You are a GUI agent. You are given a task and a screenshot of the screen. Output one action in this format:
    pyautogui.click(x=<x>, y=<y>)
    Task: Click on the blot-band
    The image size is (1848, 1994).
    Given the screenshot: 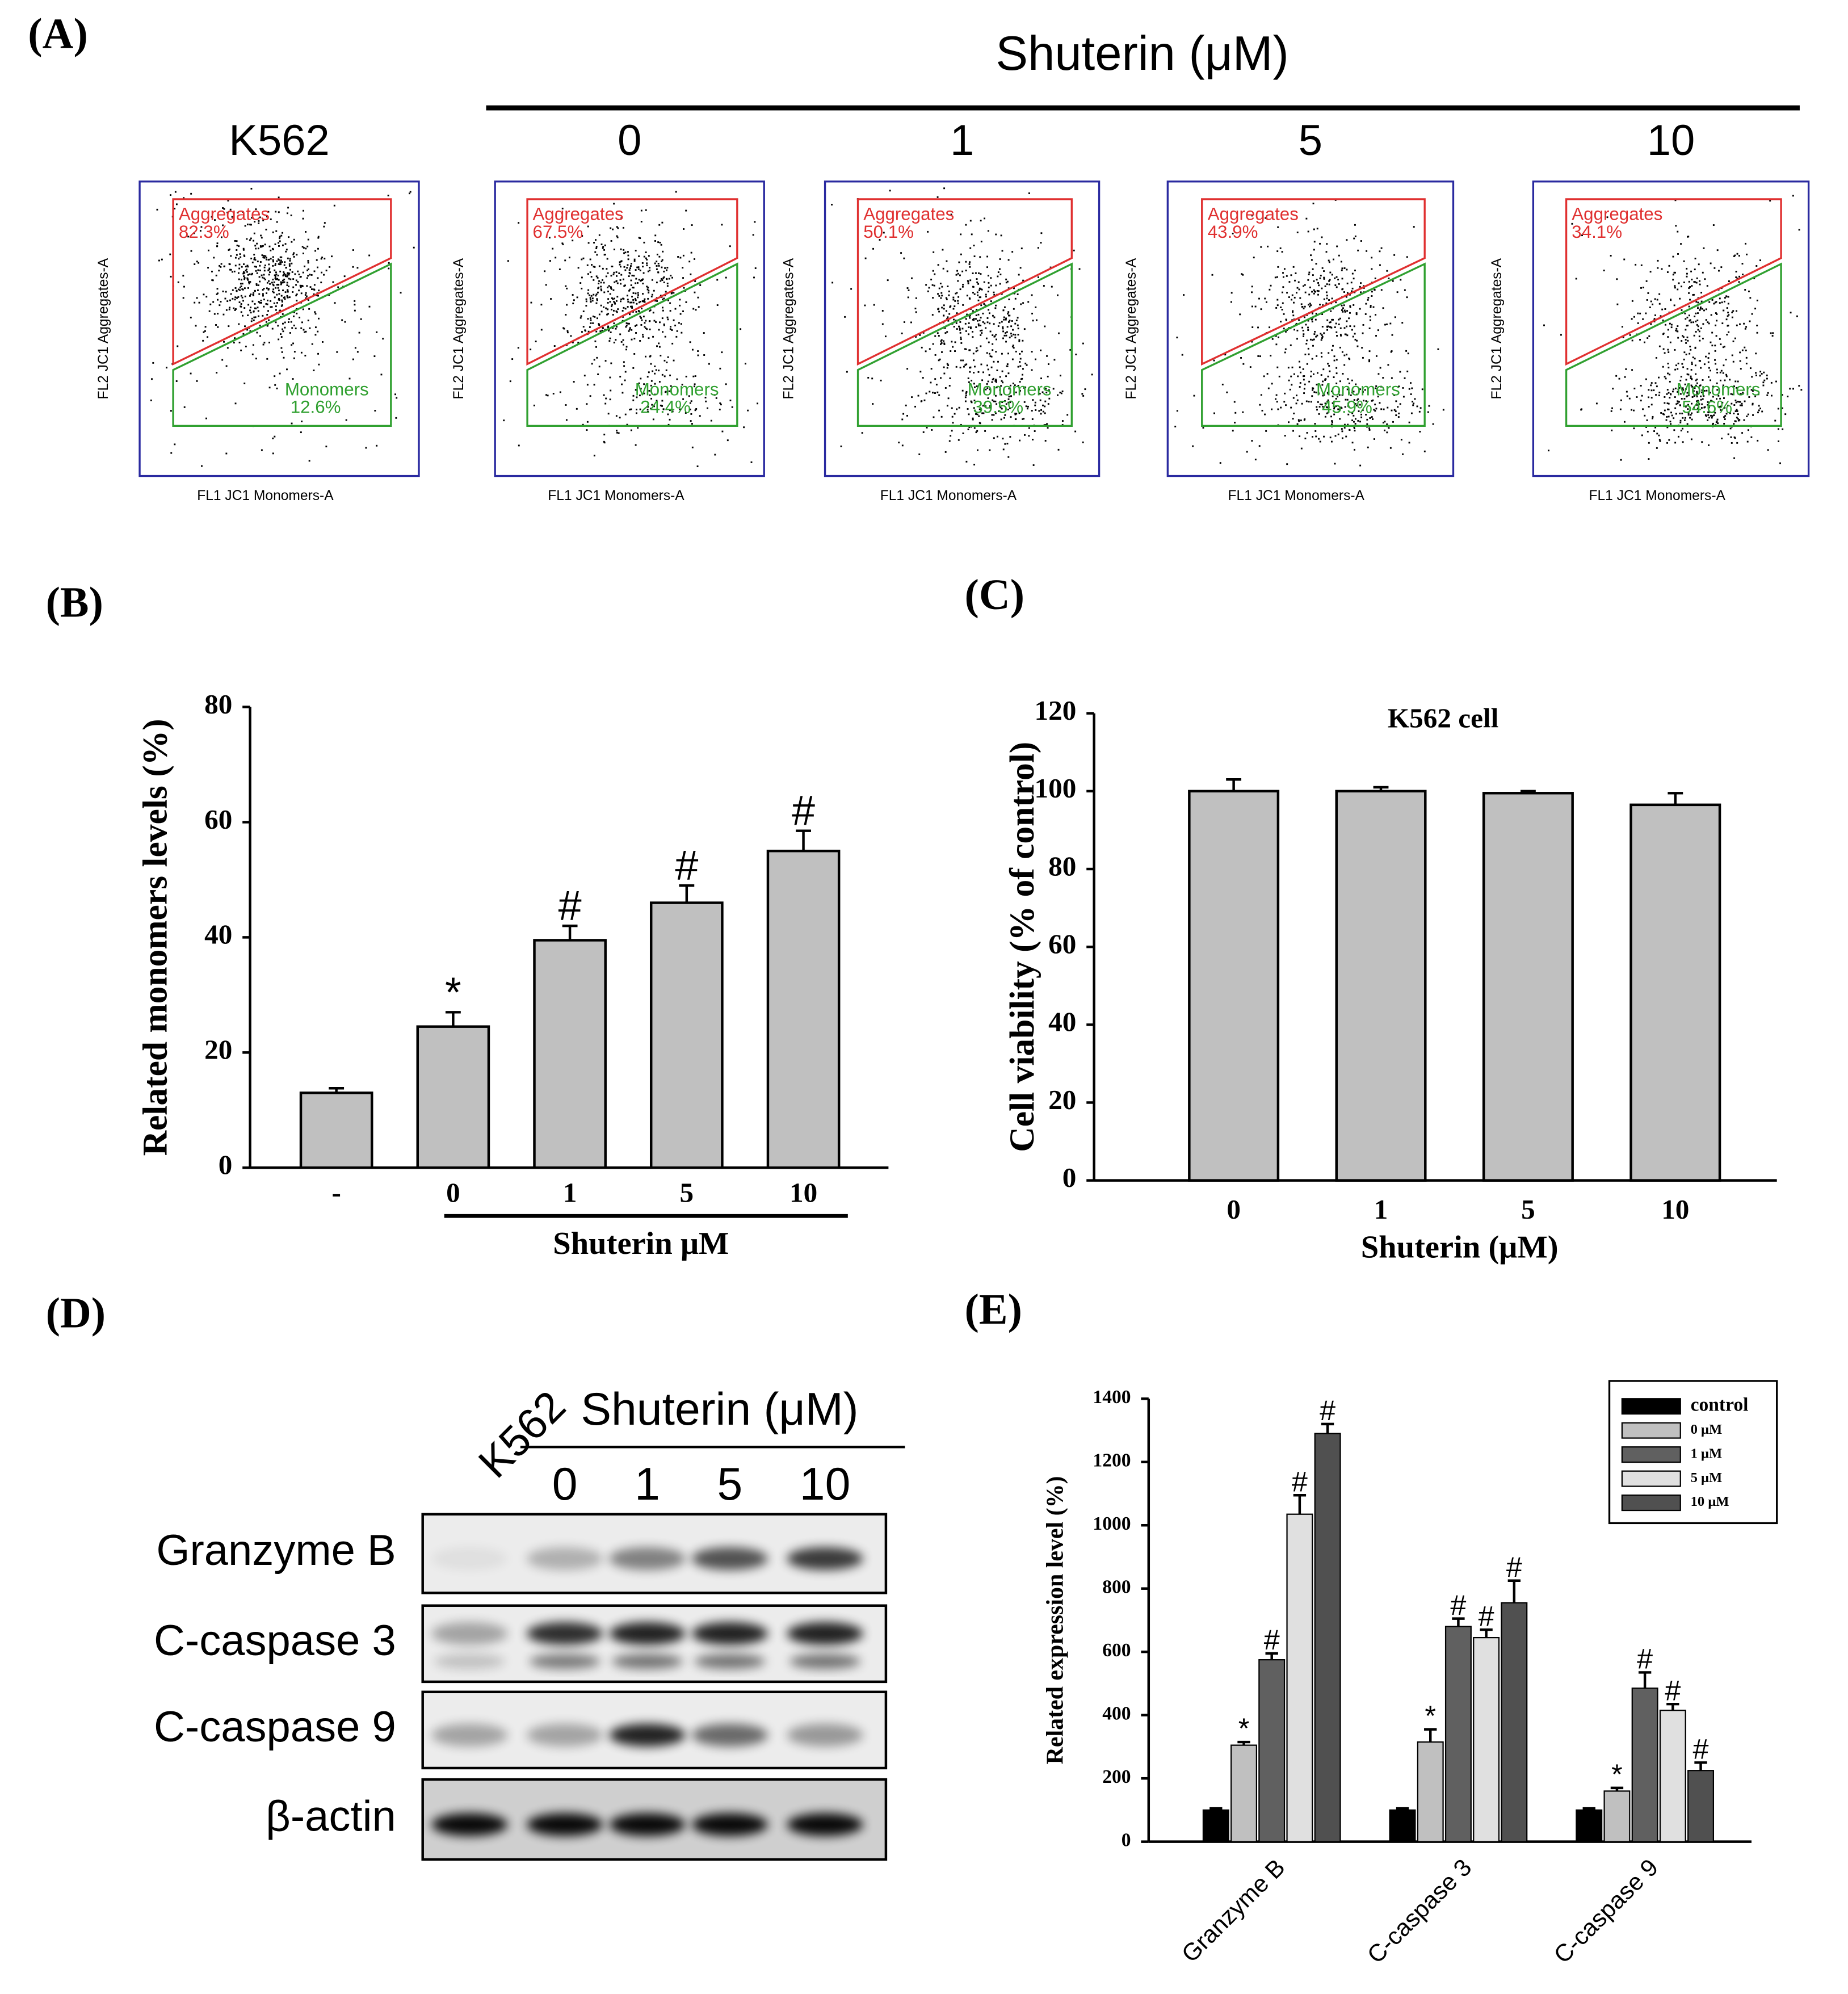 What is the action you would take?
    pyautogui.click(x=470, y=1661)
    